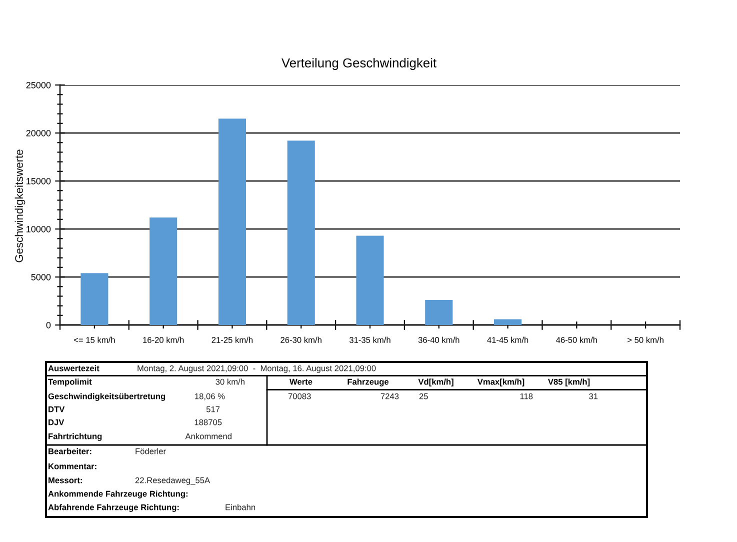  What do you see at coordinates (423, 396) in the screenshot?
I see `text: 25` at bounding box center [423, 396].